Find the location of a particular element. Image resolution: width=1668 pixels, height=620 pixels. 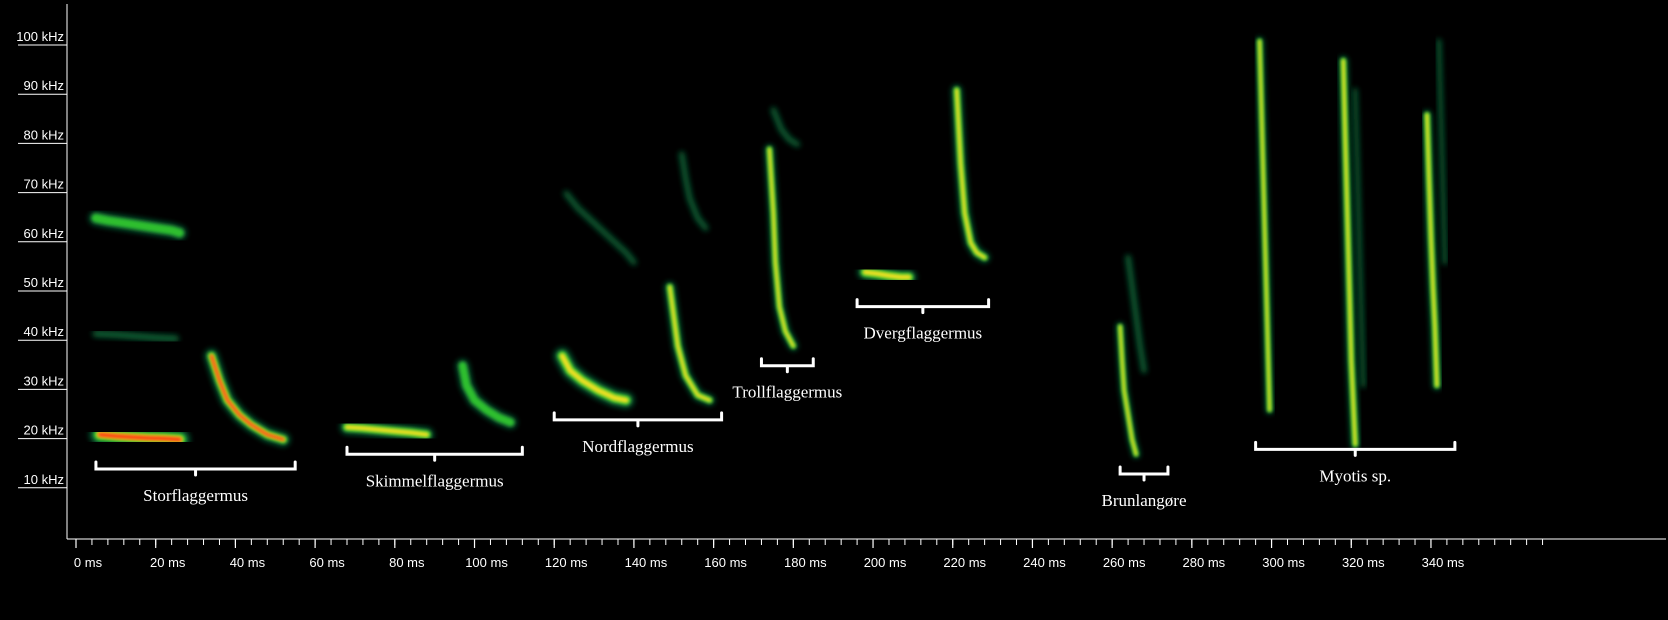

species-label-5: Brunlangøre is located at coordinates (1144, 500).